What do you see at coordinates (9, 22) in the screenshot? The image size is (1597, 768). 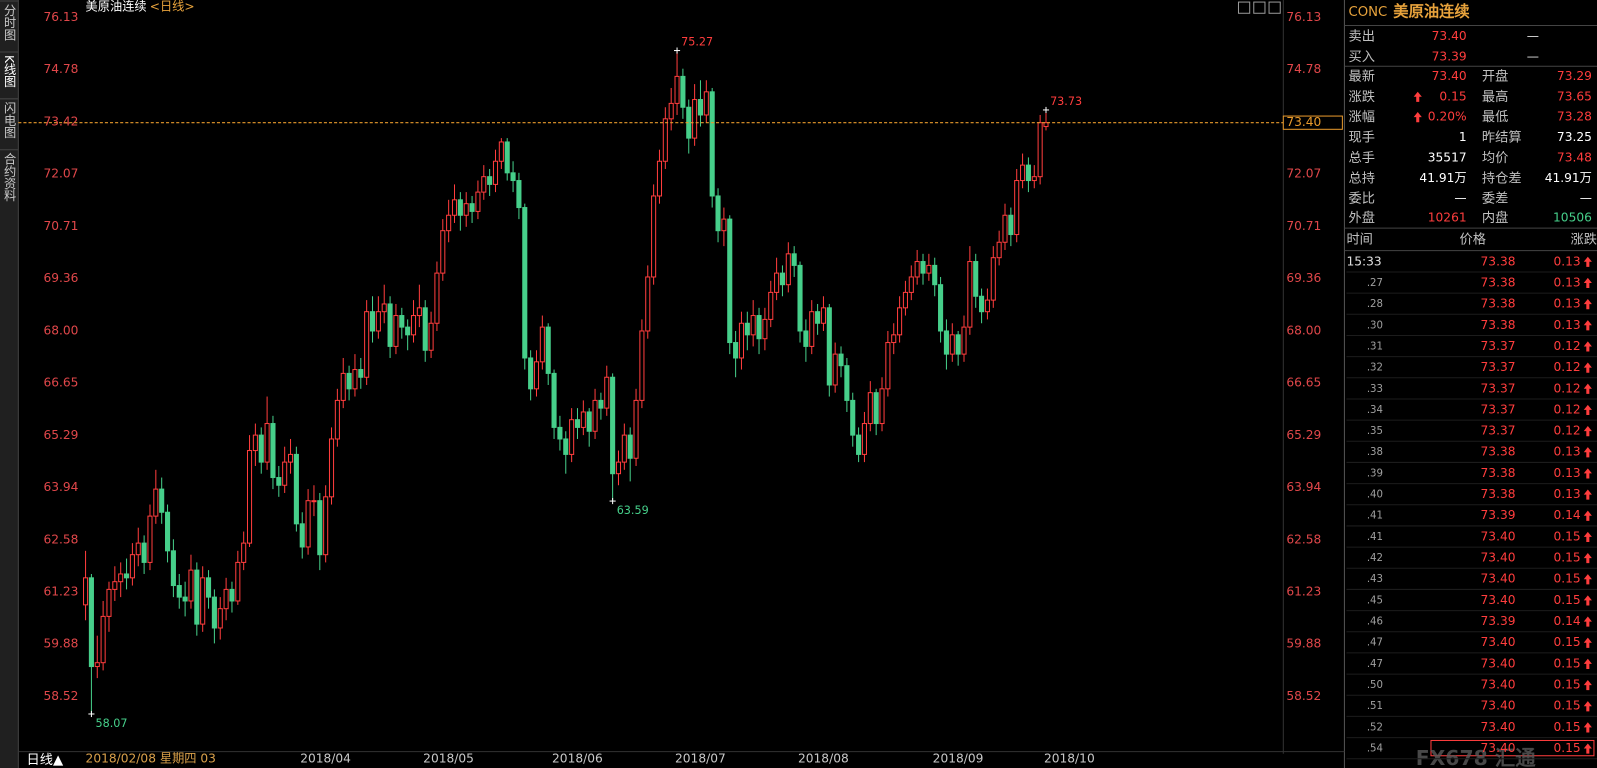 I see `sidebar-tab: 分时图` at bounding box center [9, 22].